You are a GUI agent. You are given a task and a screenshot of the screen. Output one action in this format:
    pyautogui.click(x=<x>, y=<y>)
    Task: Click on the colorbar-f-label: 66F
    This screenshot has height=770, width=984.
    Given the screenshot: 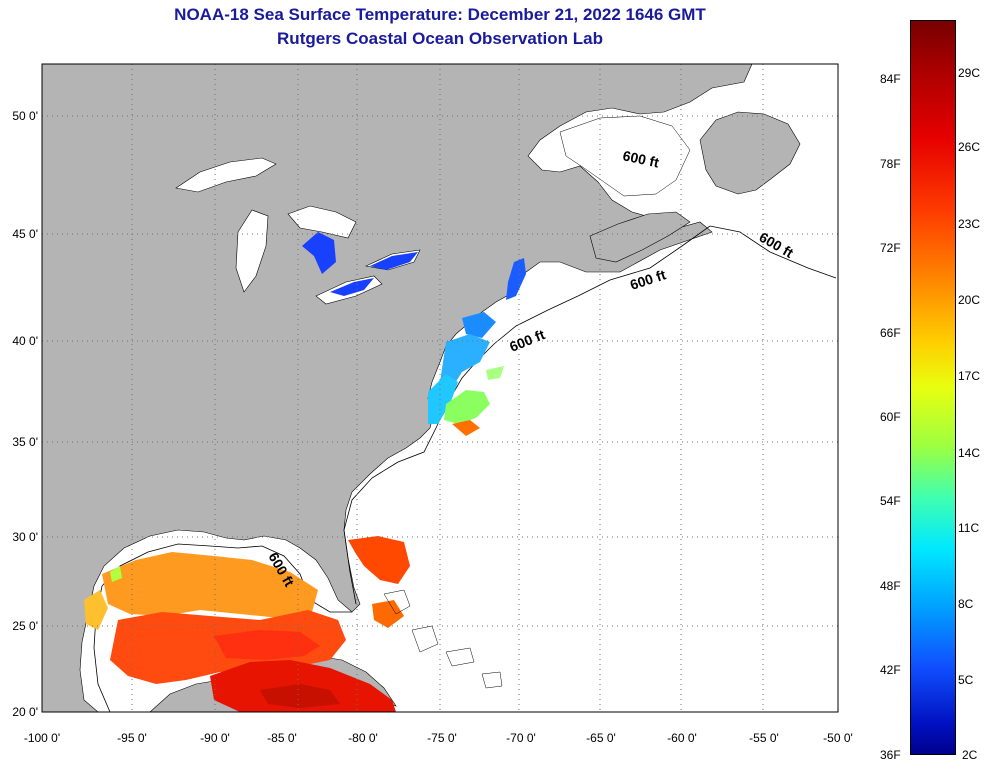 What is the action you would take?
    pyautogui.click(x=890, y=333)
    